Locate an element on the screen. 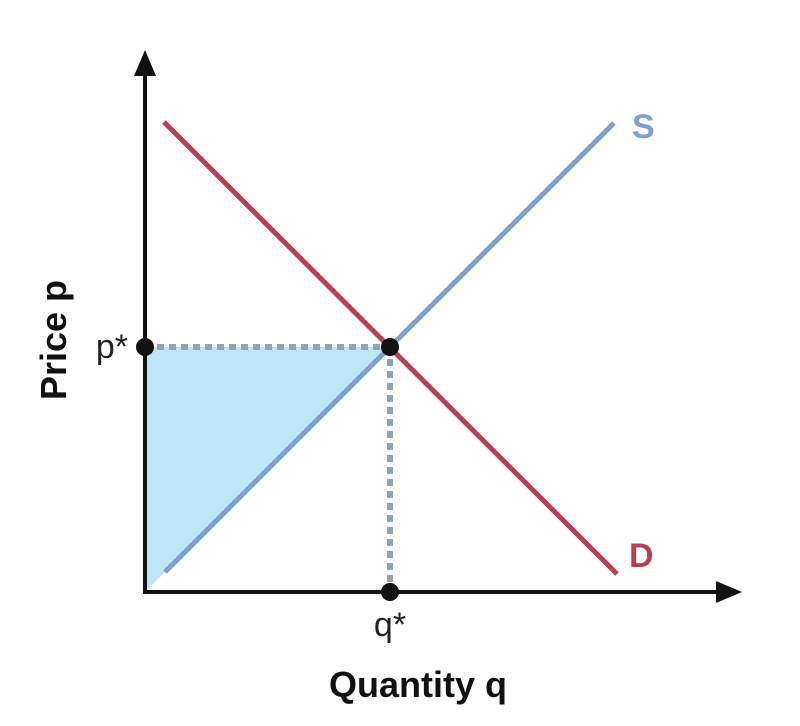  y-axis-title: Price p is located at coordinates (53, 340).